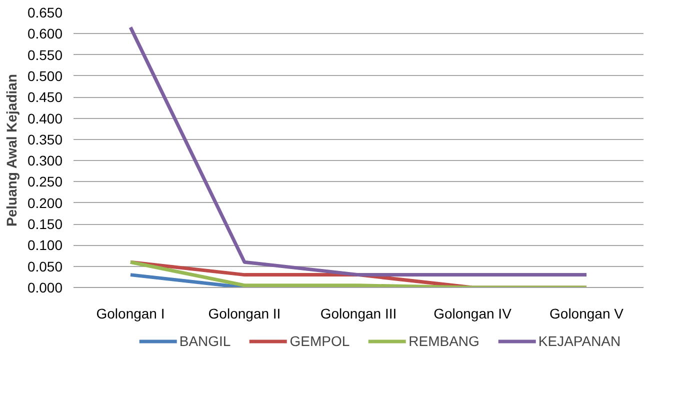  What do you see at coordinates (444, 341) in the screenshot?
I see `legend-label: REMBANG` at bounding box center [444, 341].